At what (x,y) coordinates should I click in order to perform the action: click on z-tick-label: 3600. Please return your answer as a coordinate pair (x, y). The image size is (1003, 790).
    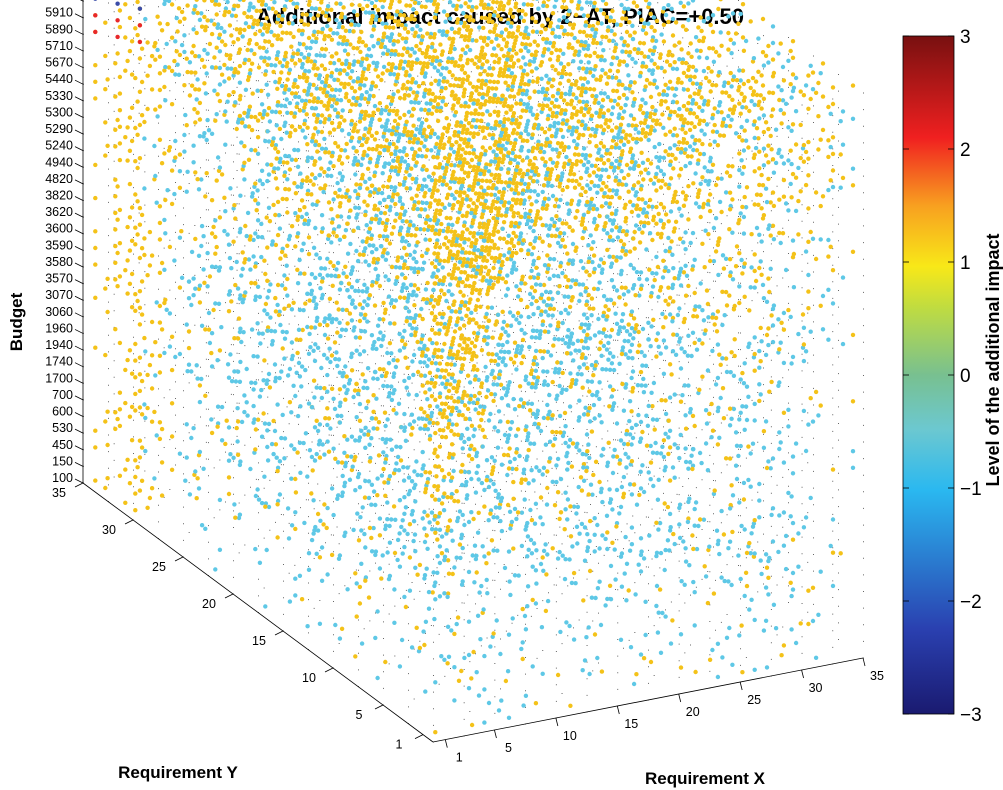
    Looking at the image, I should click on (59, 229).